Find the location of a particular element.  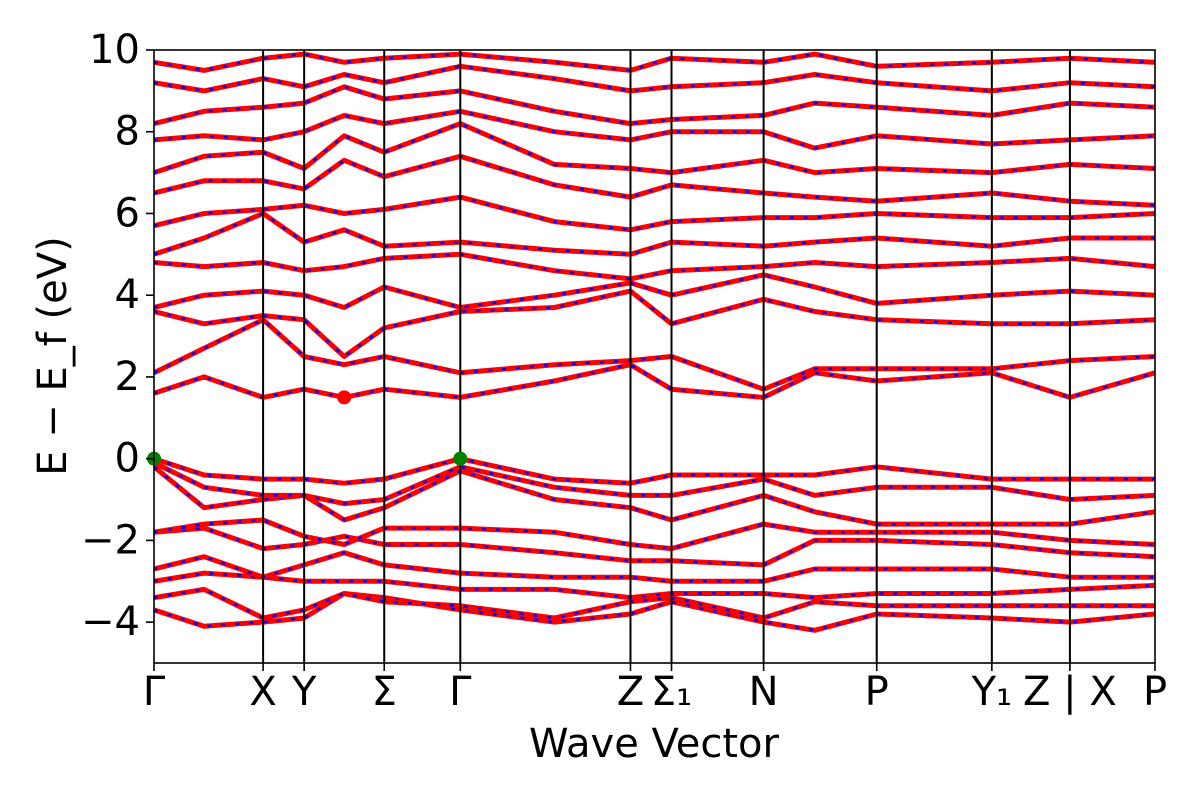

vbm-marker is located at coordinates (460, 458).